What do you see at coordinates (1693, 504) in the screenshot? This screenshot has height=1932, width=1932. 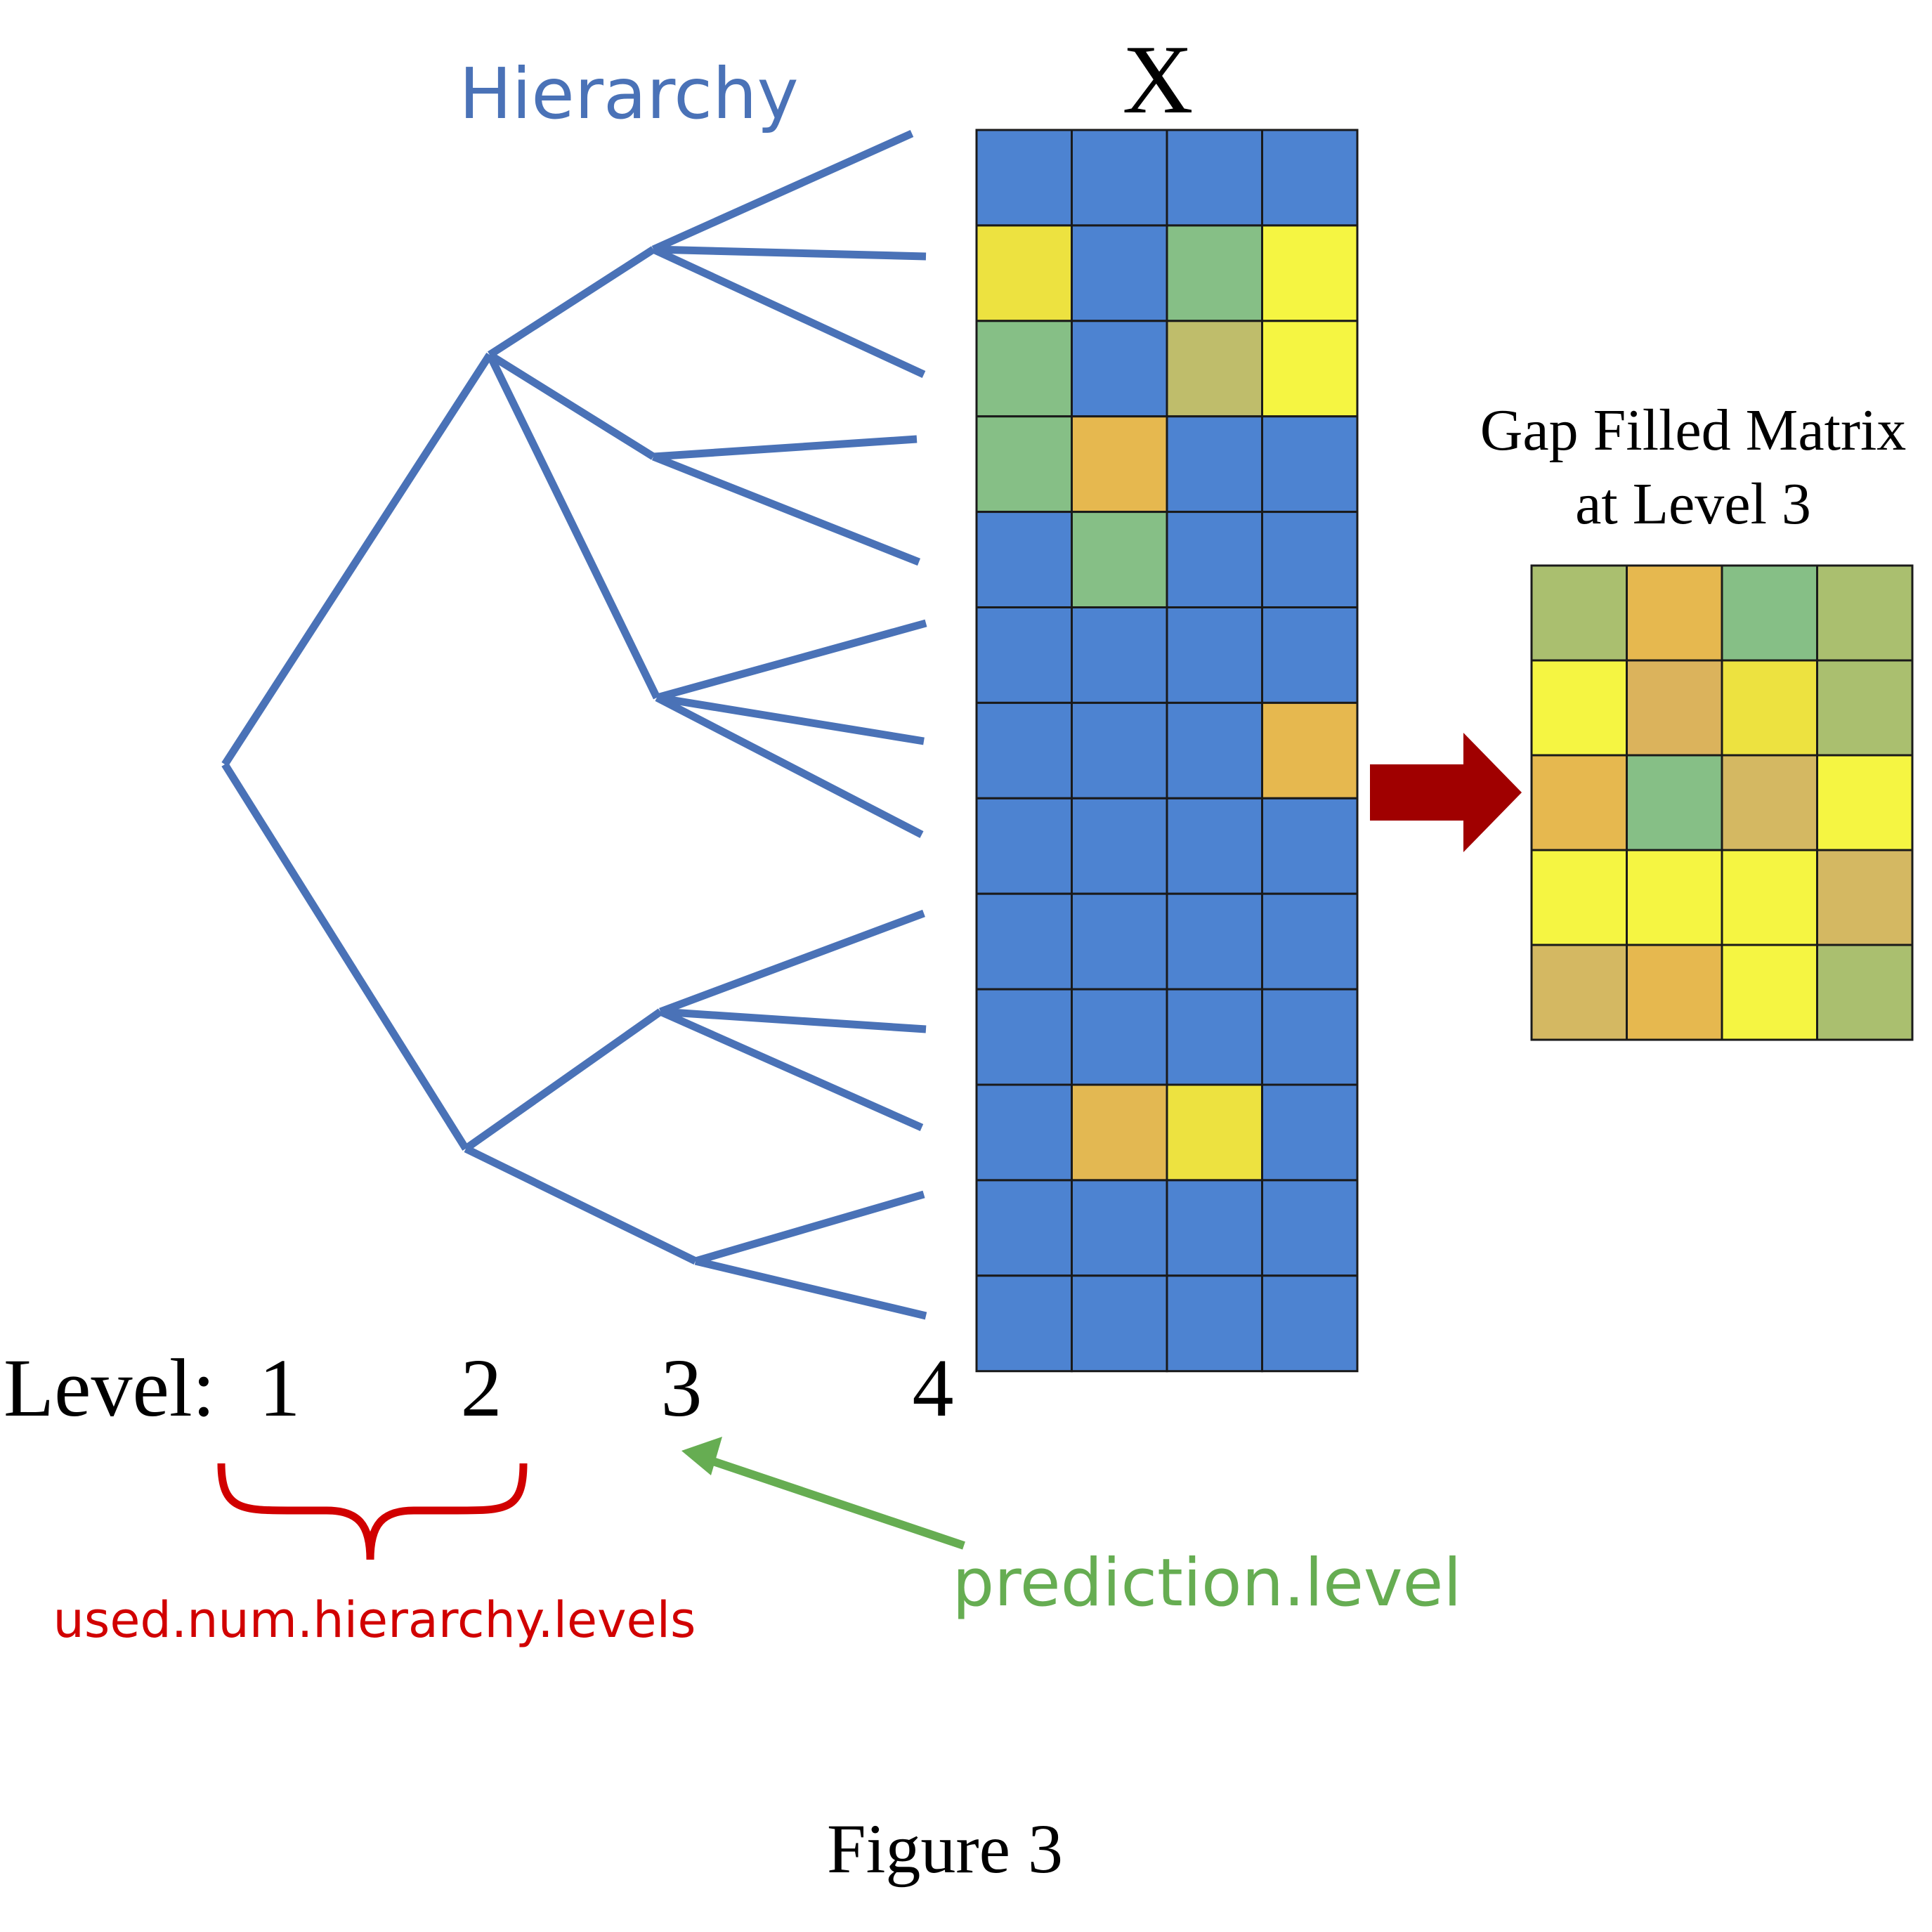 I see `gap-filled-title-line2: at Level 3` at bounding box center [1693, 504].